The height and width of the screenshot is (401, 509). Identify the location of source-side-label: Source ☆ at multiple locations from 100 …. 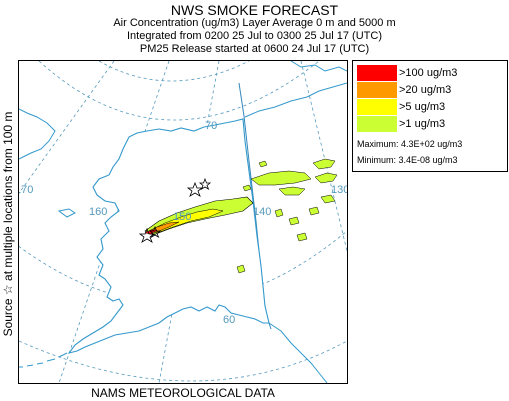
(8, 224).